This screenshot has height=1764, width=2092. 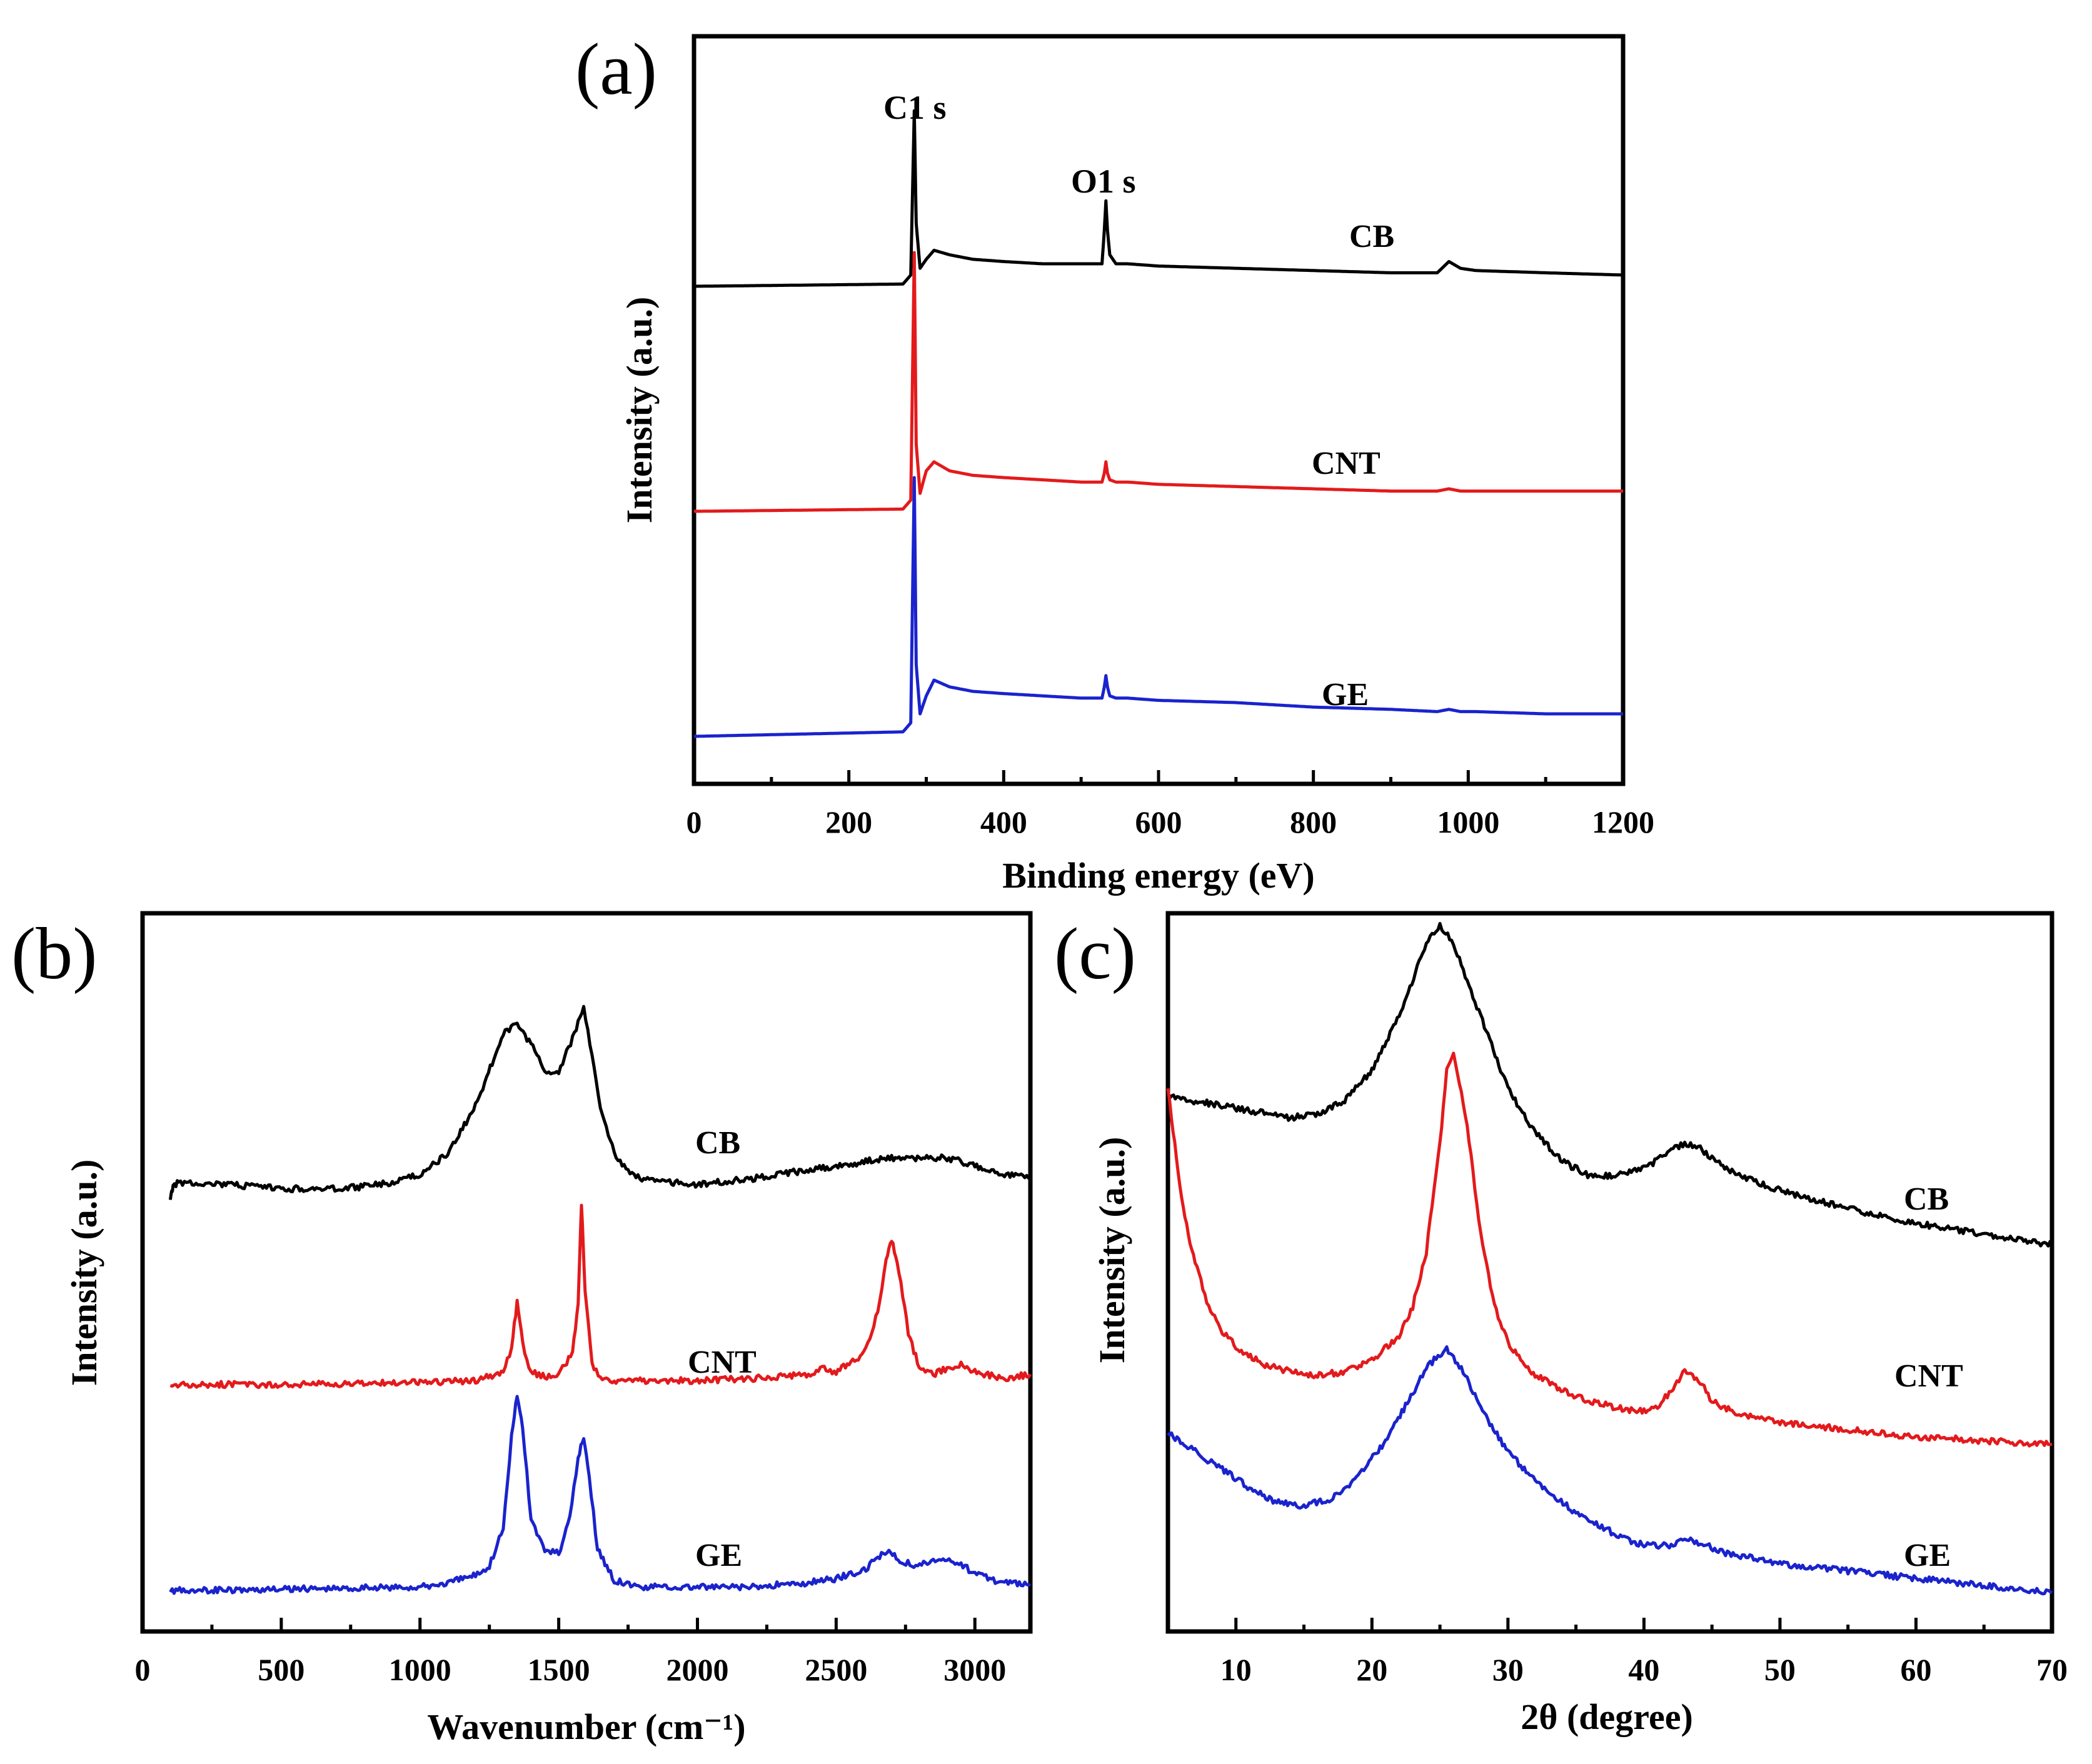 I want to click on panel-c-trace-ge, so click(x=1610, y=1470).